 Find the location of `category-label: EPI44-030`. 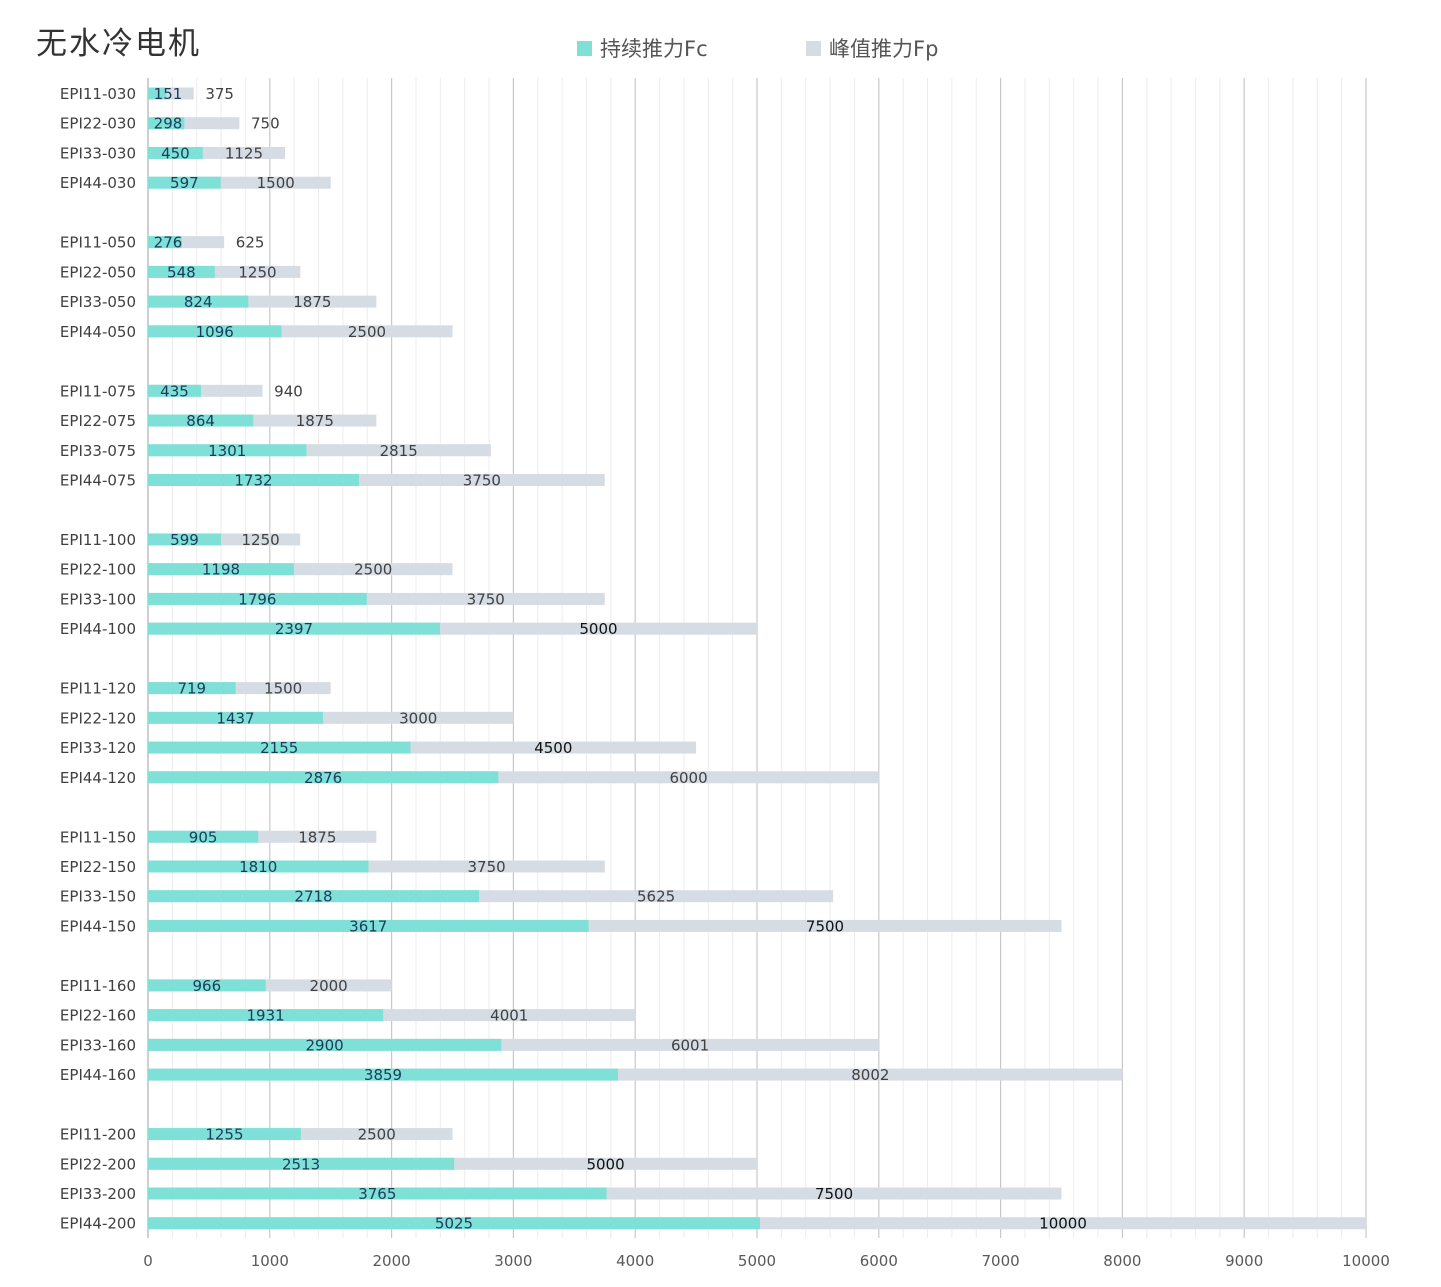

category-label: EPI44-030 is located at coordinates (98, 183).